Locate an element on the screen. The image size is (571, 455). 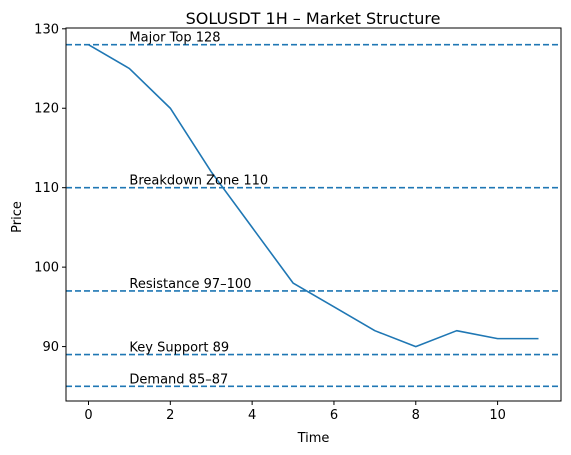
x-tick-label: 2 is located at coordinates (170, 415).